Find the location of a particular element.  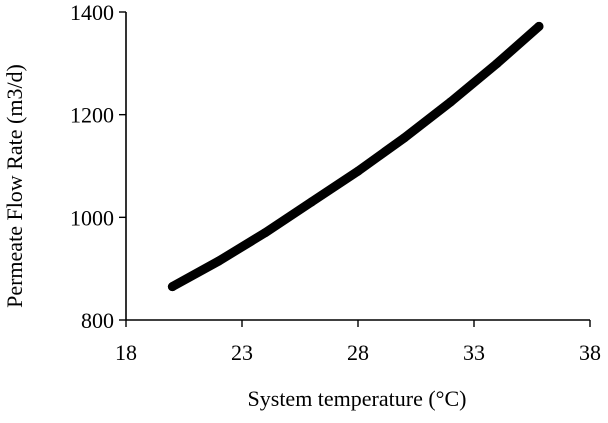

x-tick-label: 18 is located at coordinates (126, 352).